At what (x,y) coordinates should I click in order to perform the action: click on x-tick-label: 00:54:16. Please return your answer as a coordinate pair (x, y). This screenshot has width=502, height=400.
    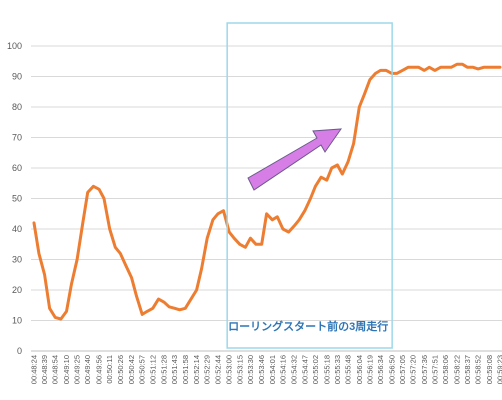
    Looking at the image, I should click on (282, 369).